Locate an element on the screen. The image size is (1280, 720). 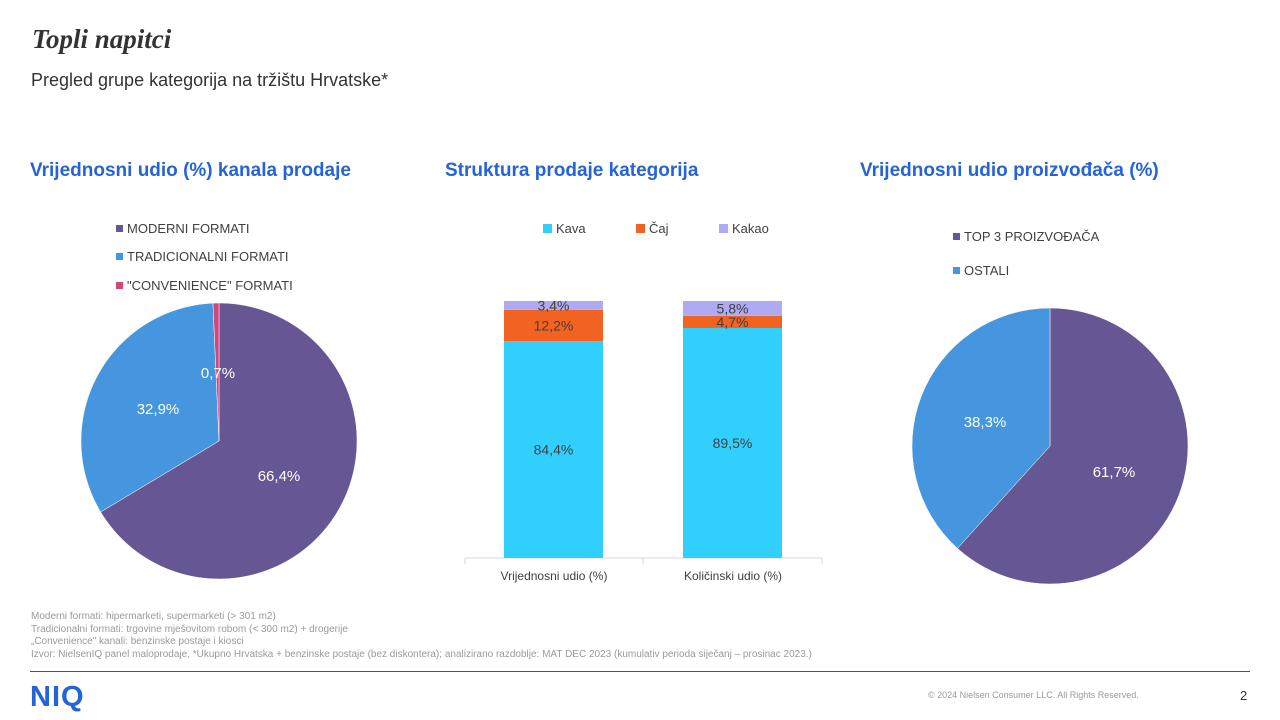
footer-divider is located at coordinates (640, 671).